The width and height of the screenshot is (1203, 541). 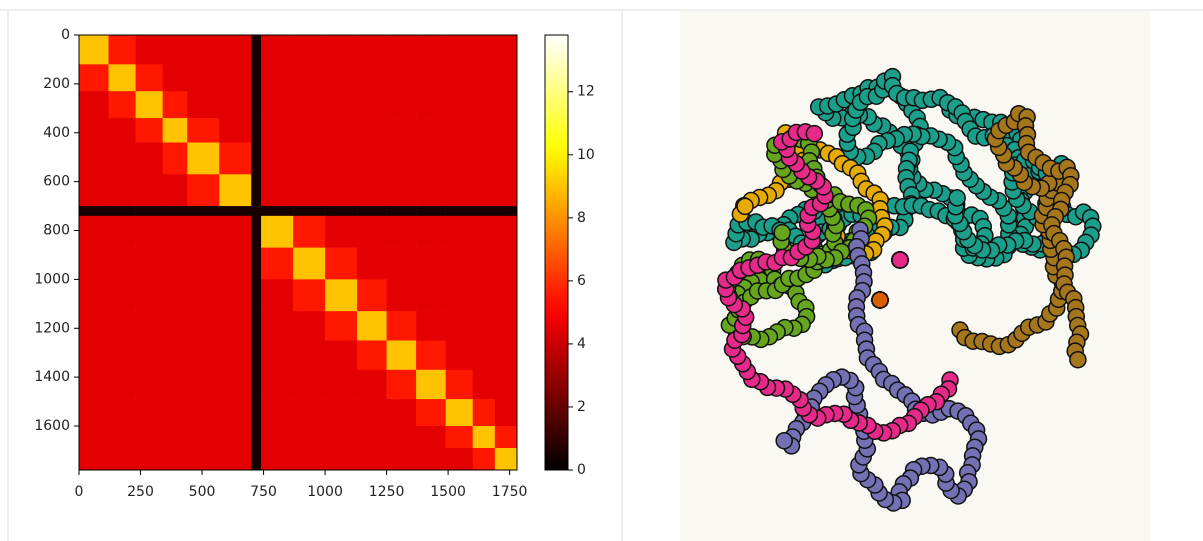 I want to click on colorbar-tick-label: 8, so click(x=581, y=218).